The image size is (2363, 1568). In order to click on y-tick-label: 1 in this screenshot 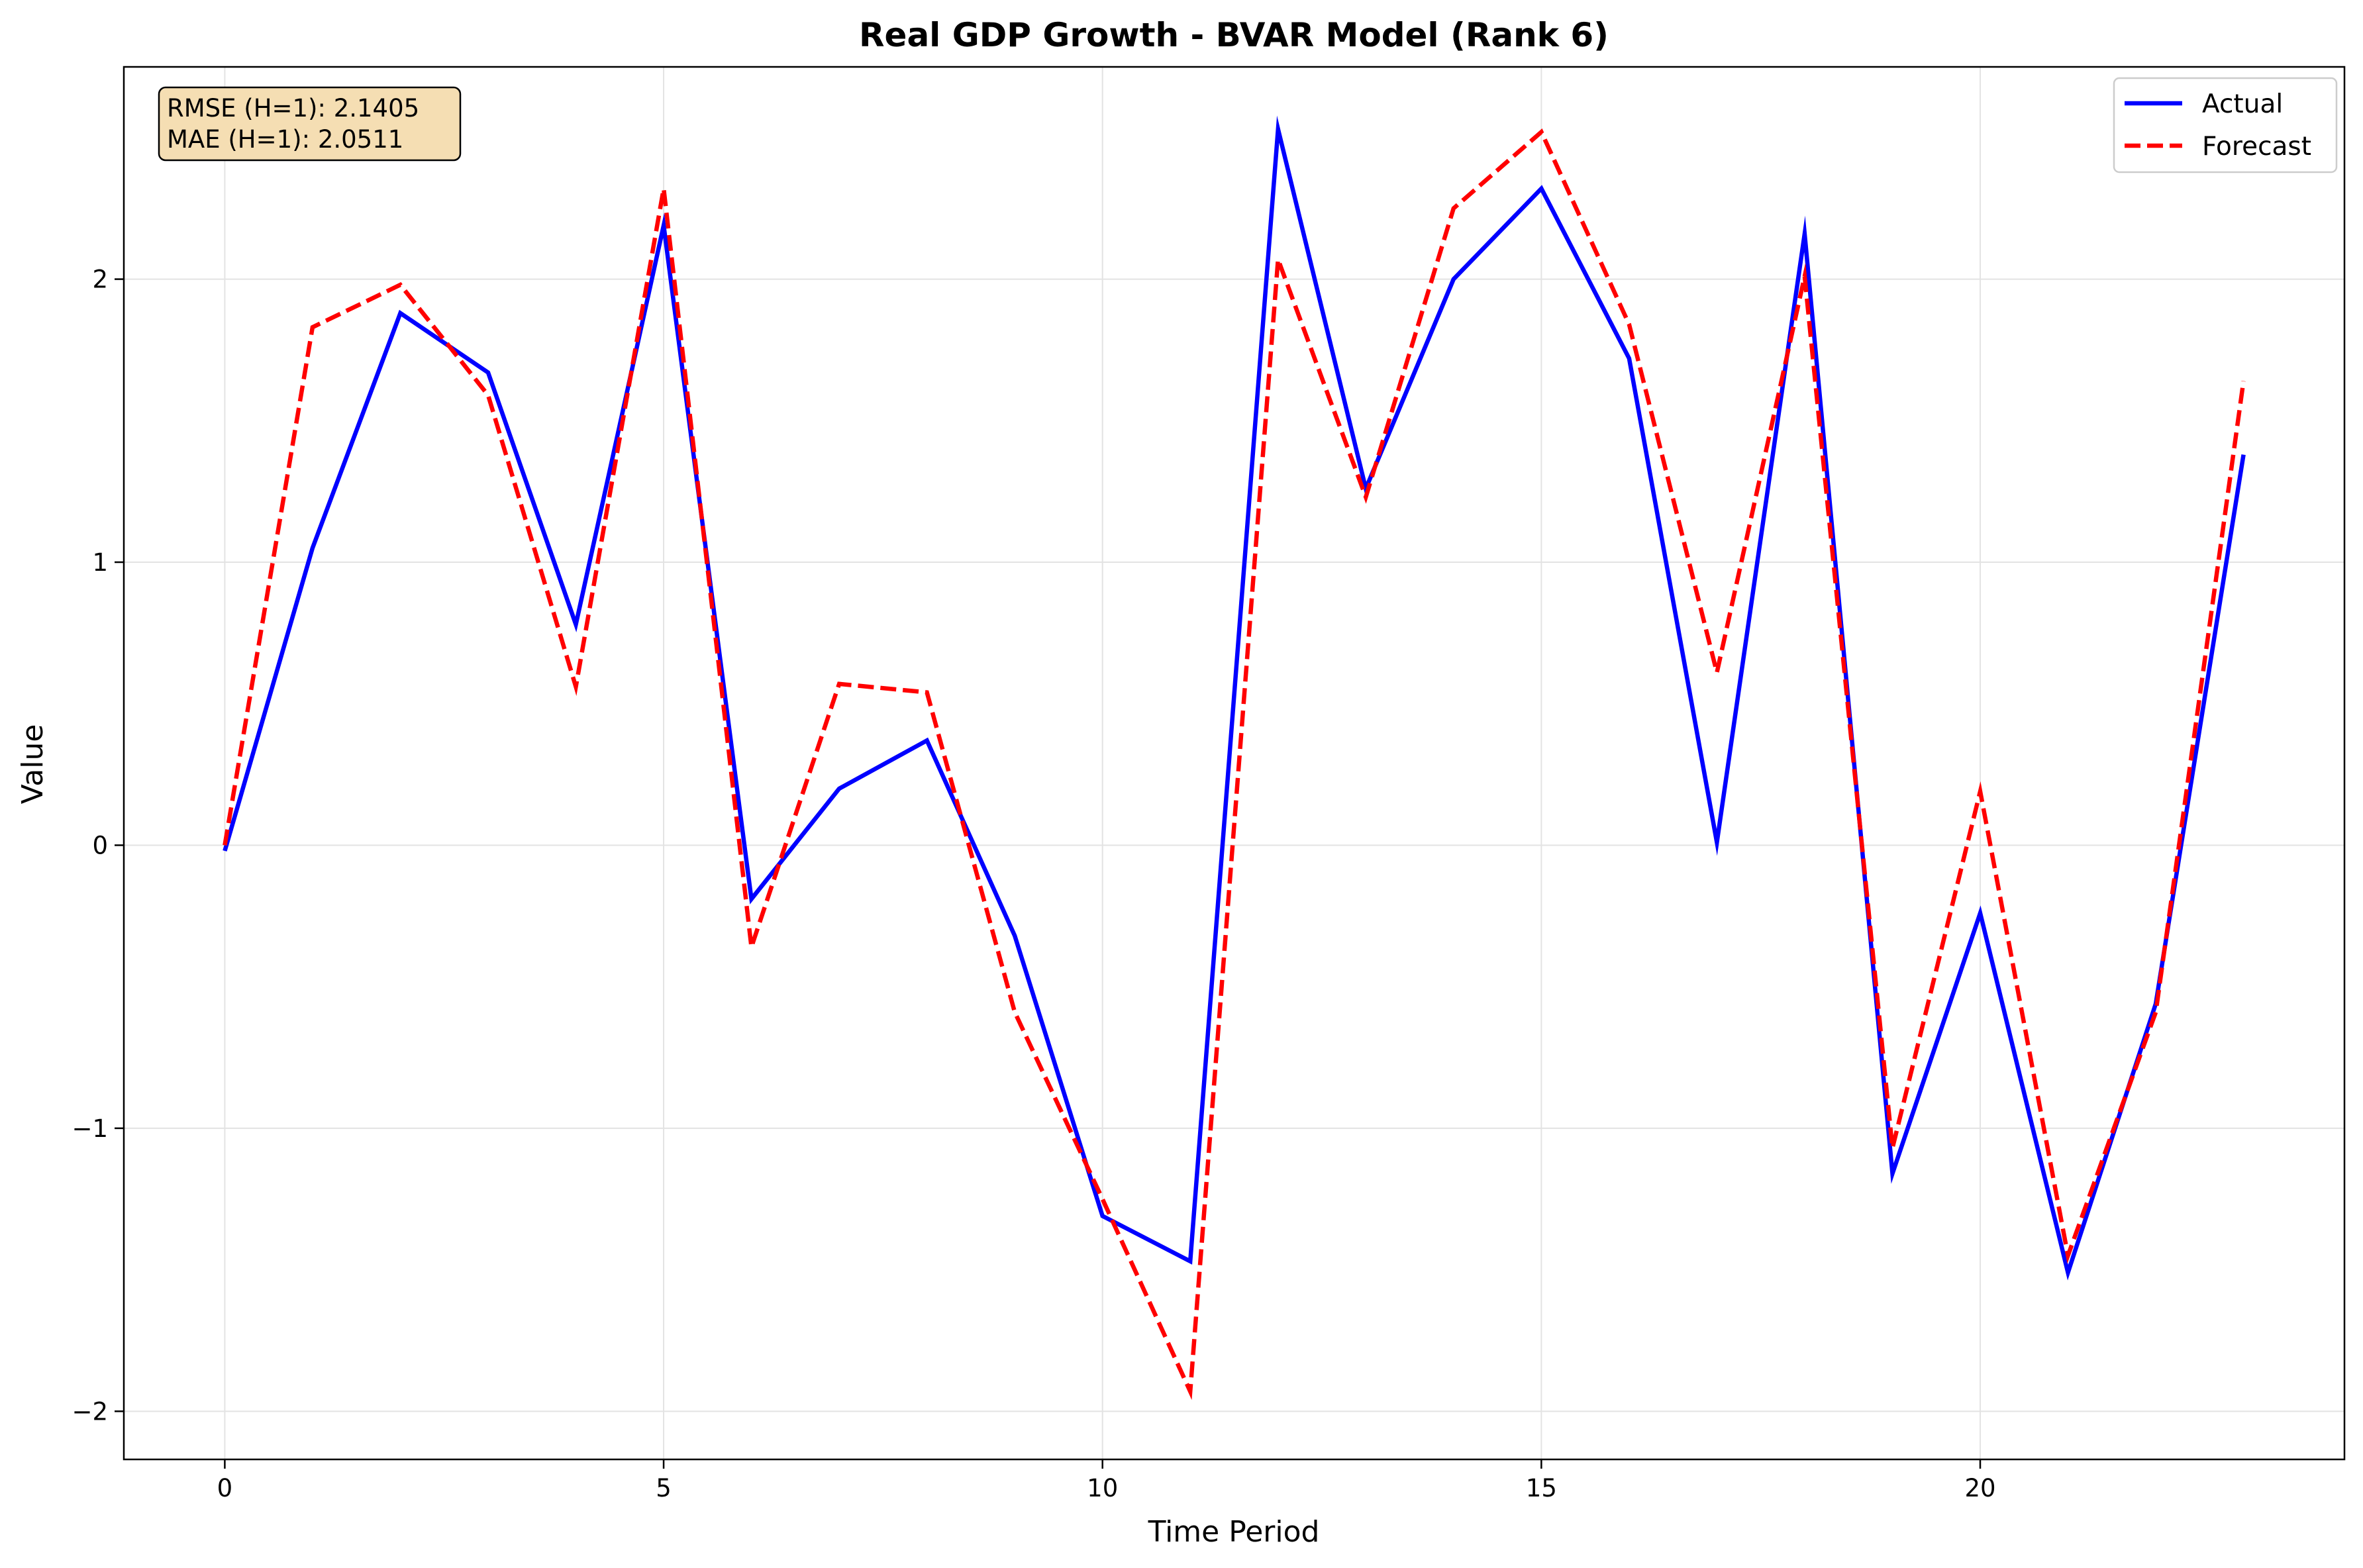, I will do `click(100, 562)`.